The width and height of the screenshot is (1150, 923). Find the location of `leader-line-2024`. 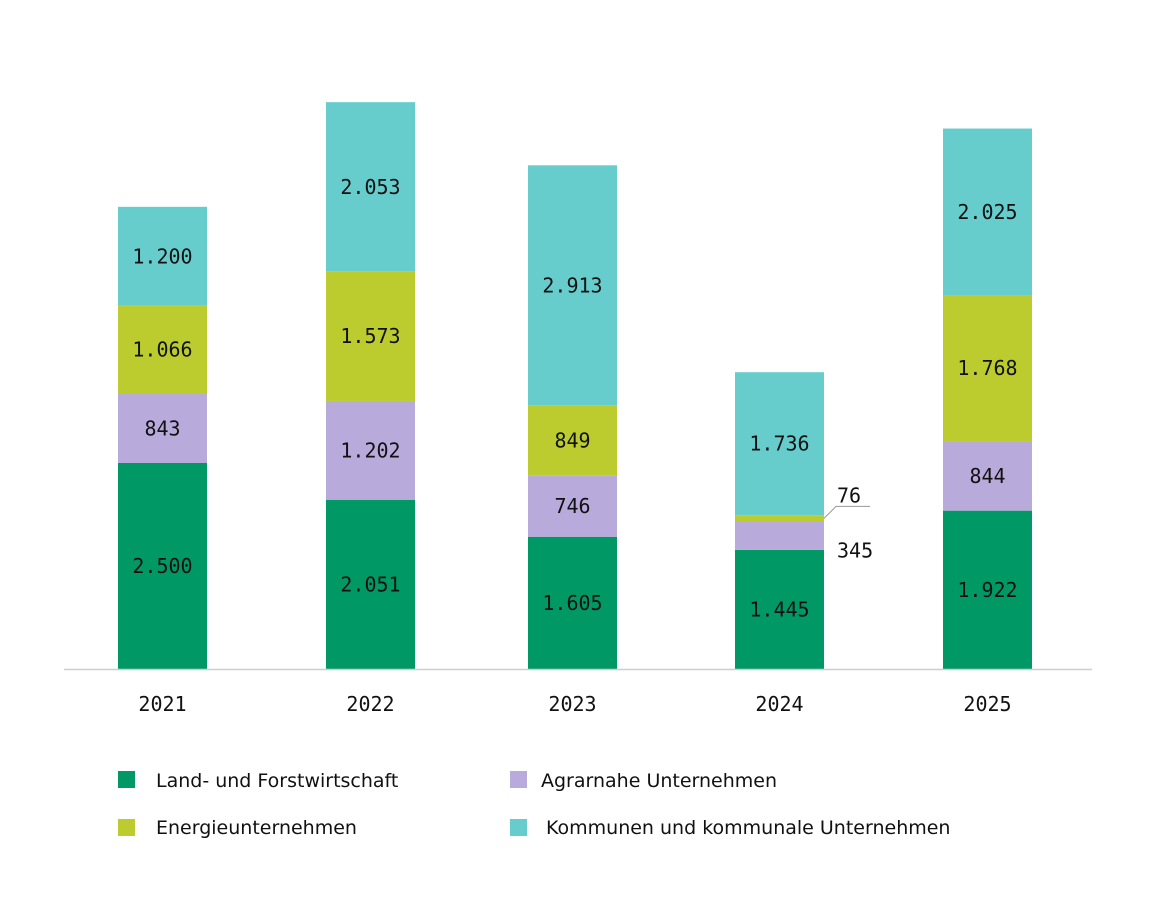

leader-line-2024 is located at coordinates (846, 512).